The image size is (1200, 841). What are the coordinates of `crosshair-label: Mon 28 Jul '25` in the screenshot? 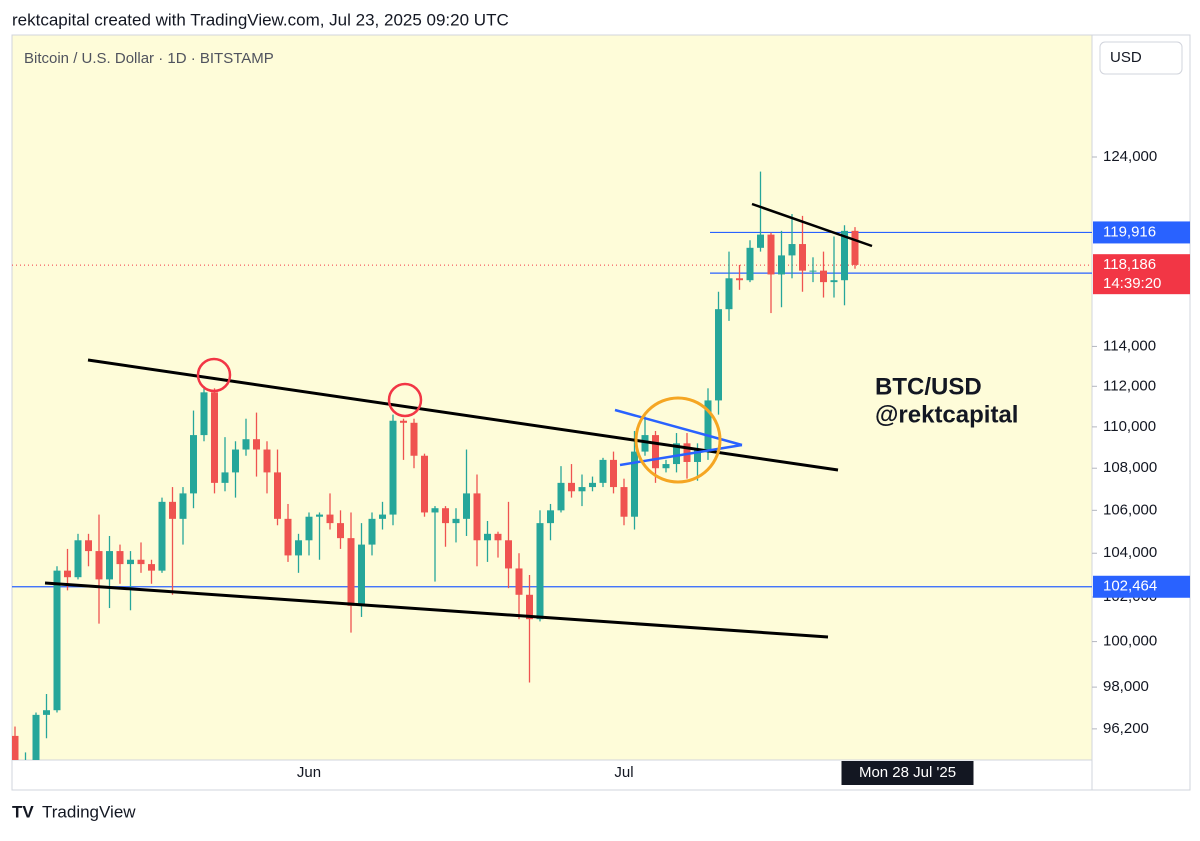 It's located at (907, 772).